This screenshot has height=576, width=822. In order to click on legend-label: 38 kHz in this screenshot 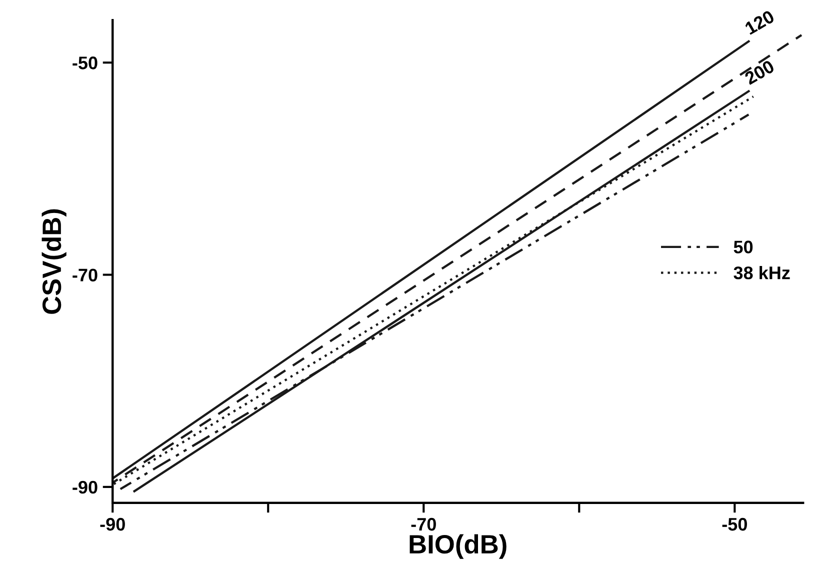, I will do `click(762, 273)`.